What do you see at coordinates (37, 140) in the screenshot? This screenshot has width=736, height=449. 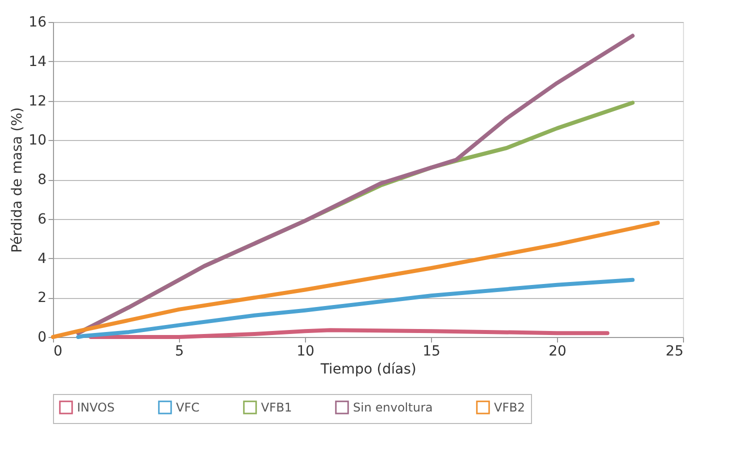 I see `y-tick-label: 10` at bounding box center [37, 140].